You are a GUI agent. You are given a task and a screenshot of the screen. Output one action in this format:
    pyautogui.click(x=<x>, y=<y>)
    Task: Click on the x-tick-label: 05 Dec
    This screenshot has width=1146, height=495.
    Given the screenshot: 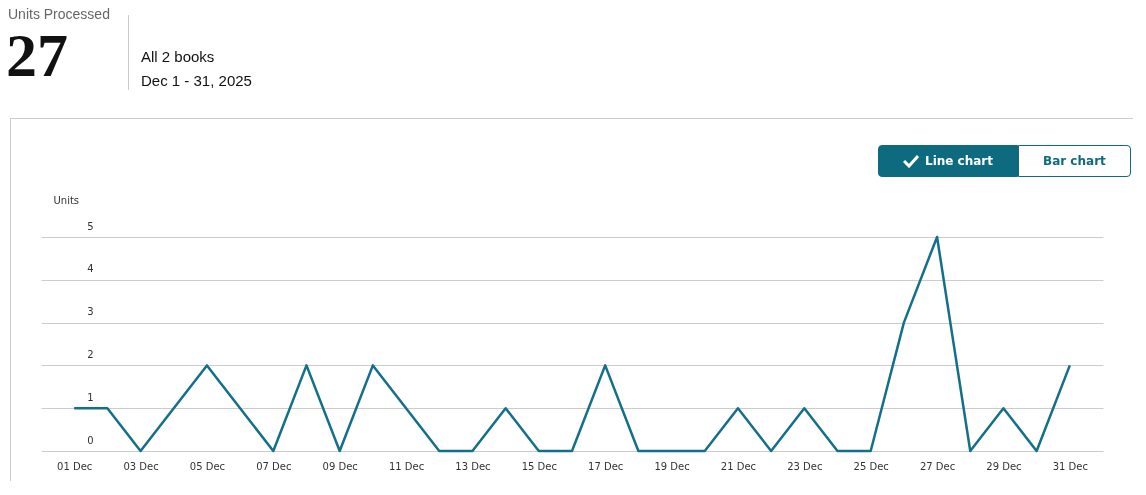 What is the action you would take?
    pyautogui.click(x=207, y=466)
    